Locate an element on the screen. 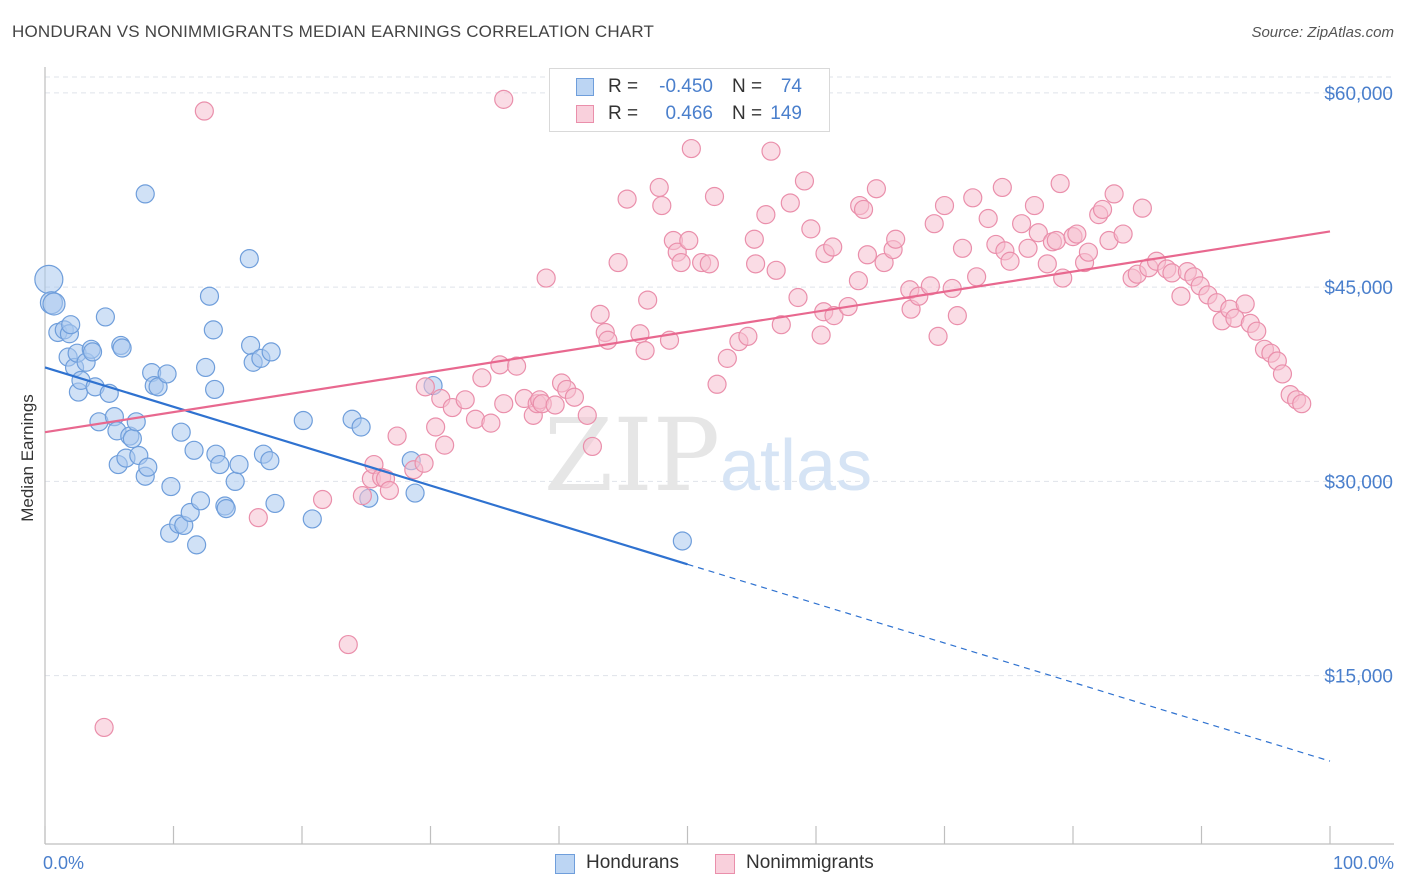 This screenshot has height=892, width=1406. legend-swatch-pink is located at coordinates (585, 114).